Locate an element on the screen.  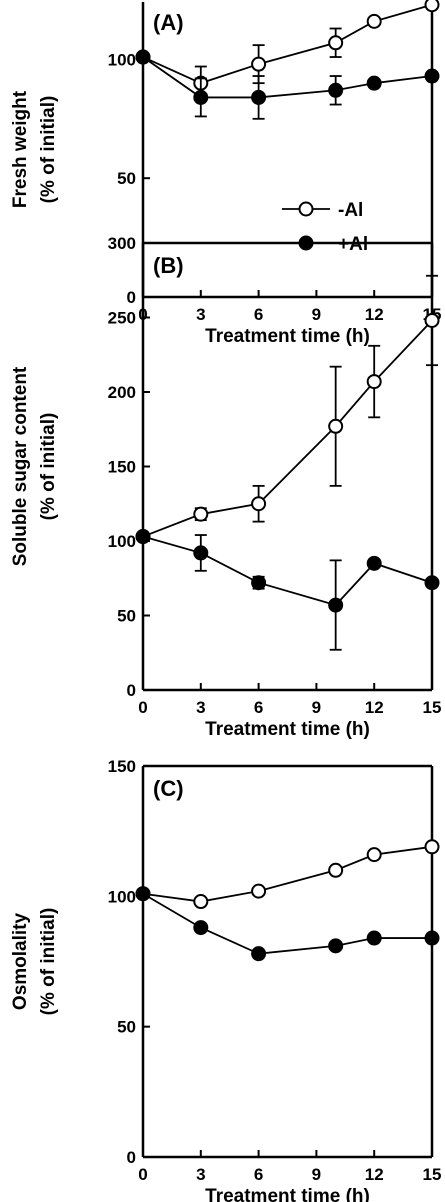
panel-label: (A) is located at coordinates (168, 22).